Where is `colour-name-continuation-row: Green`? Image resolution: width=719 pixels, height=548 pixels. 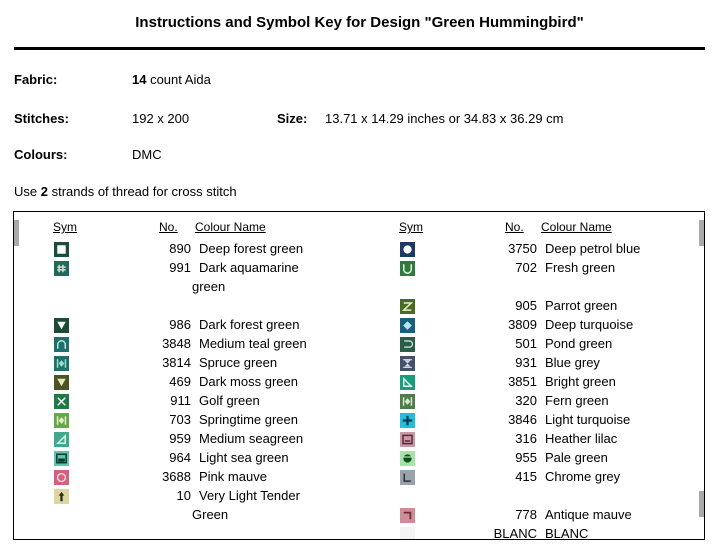 colour-name-continuation-row: Green is located at coordinates (187, 515).